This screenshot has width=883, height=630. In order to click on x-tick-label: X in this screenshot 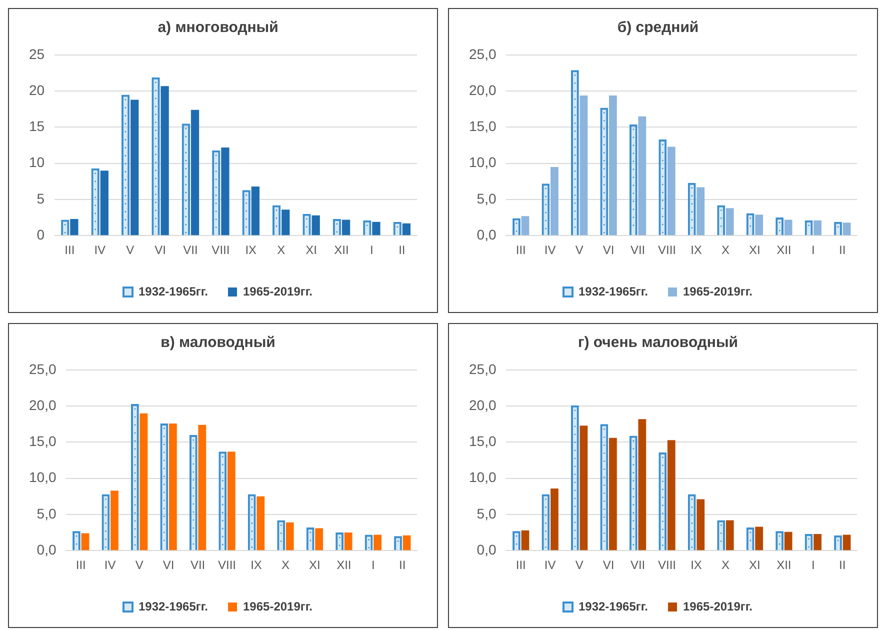, I will do `click(281, 250)`.